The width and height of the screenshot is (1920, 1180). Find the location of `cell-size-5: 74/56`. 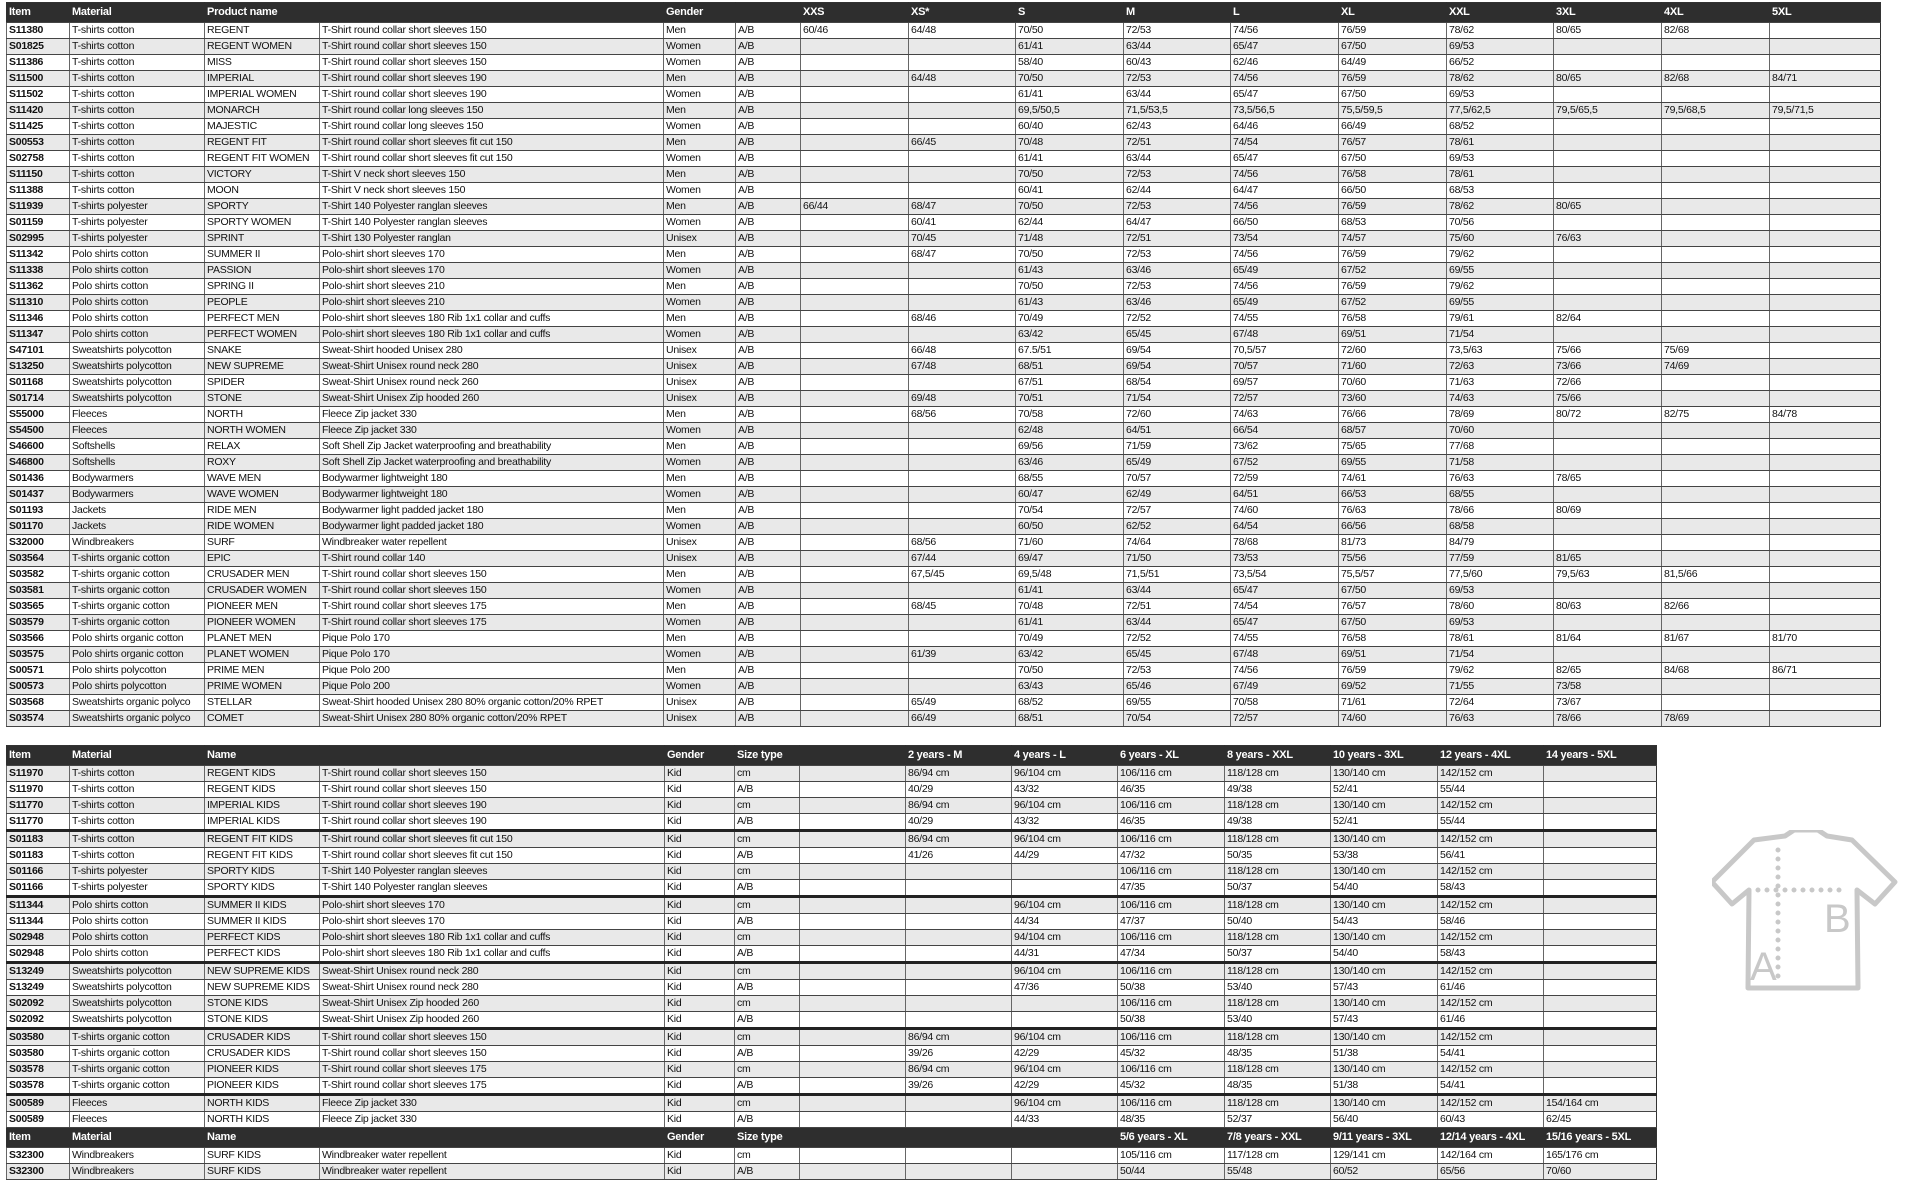

cell-size-5: 74/56 is located at coordinates (1284, 670).